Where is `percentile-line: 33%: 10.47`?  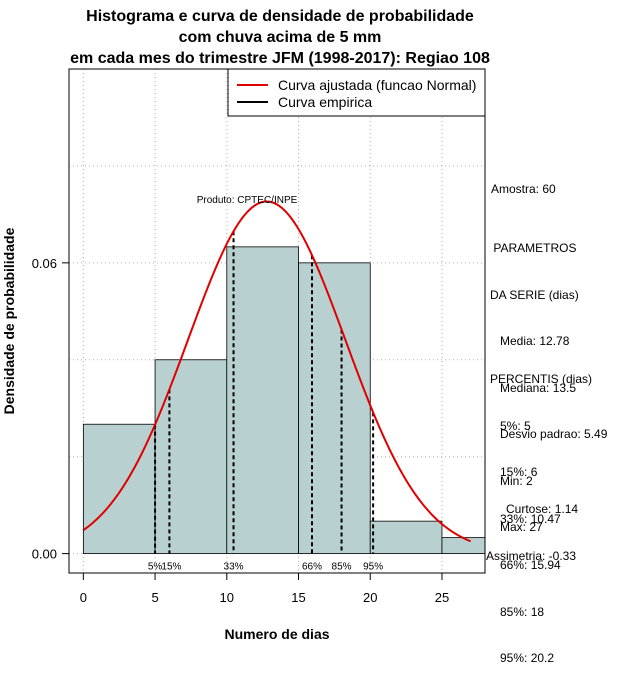 percentile-line: 33%: 10.47 is located at coordinates (525, 518).